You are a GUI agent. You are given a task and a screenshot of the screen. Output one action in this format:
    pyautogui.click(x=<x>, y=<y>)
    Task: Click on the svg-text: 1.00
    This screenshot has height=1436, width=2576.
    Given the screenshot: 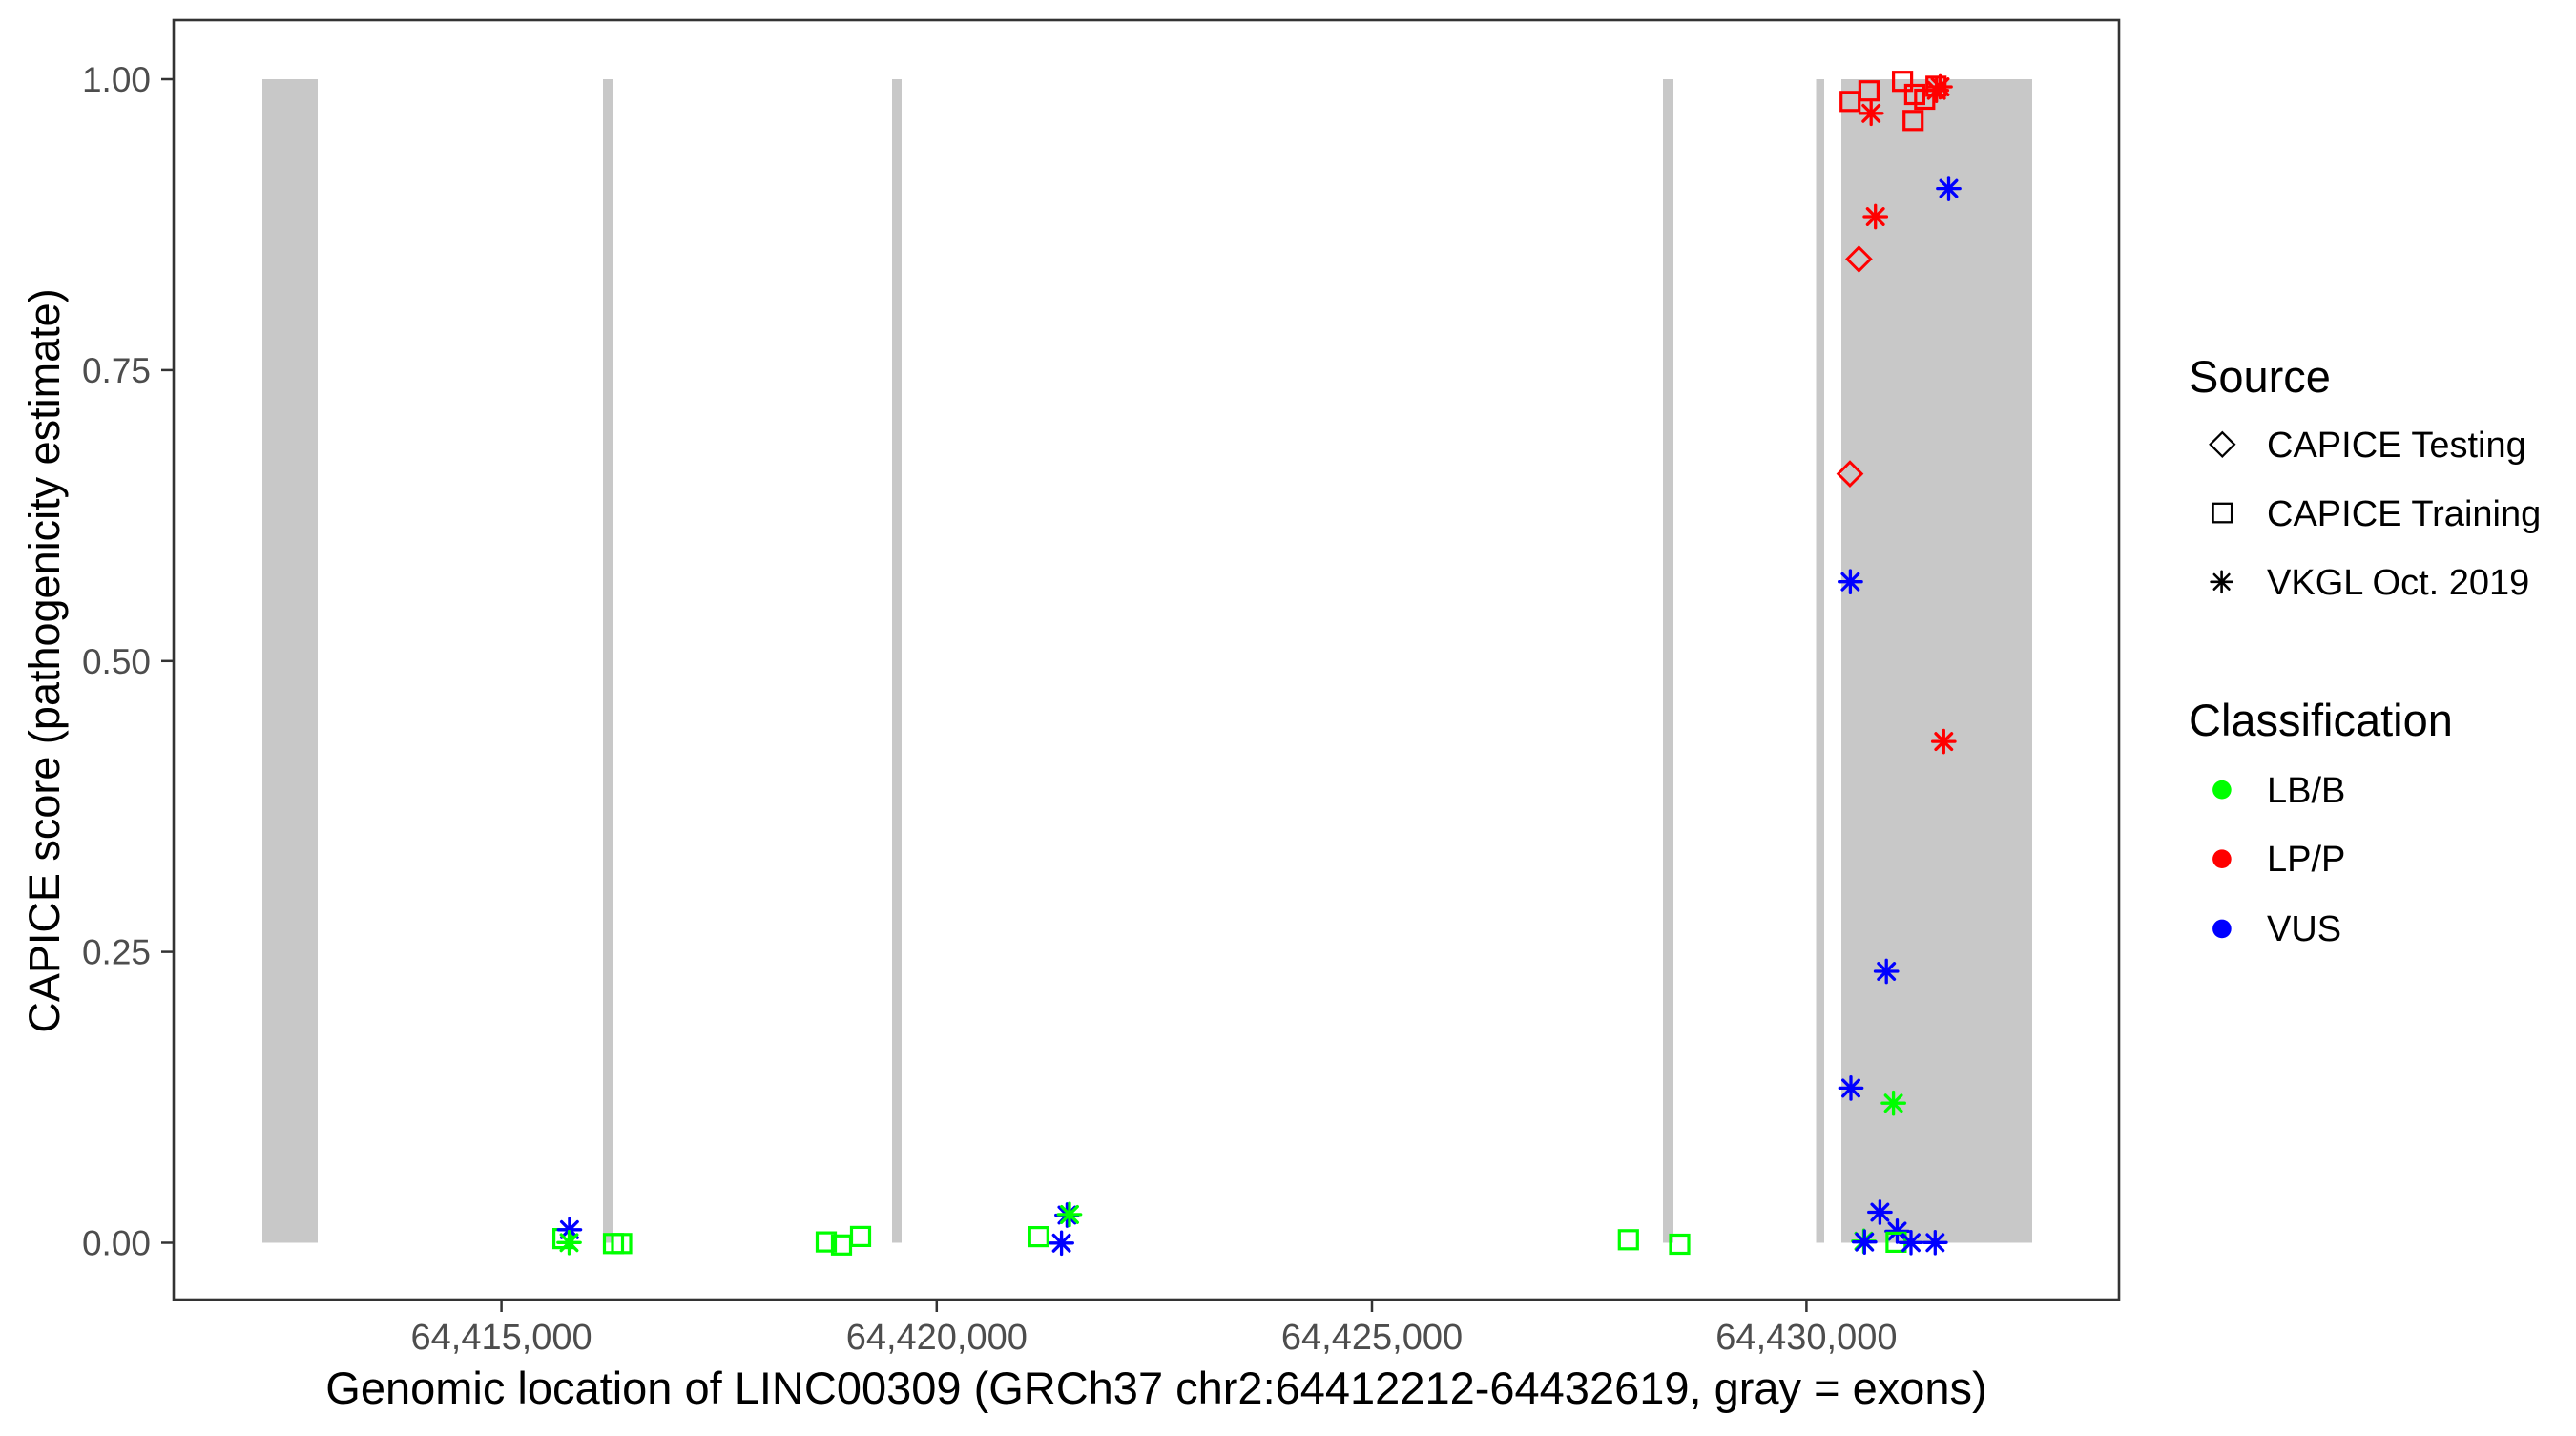 What is the action you would take?
    pyautogui.click(x=116, y=79)
    